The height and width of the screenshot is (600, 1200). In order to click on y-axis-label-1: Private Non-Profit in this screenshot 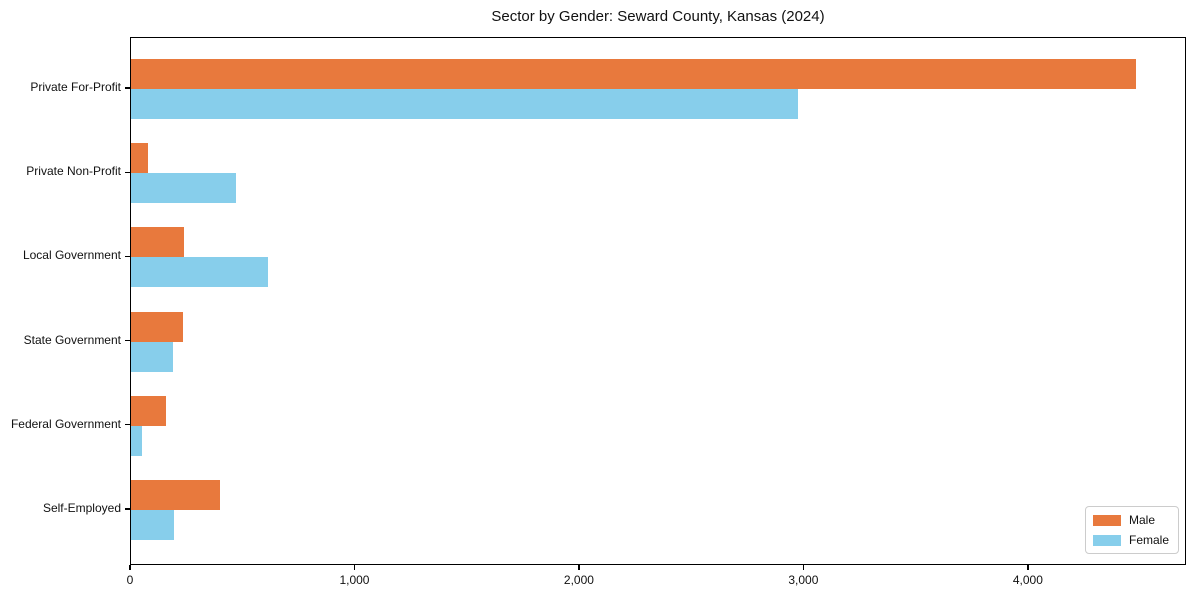, I will do `click(73, 171)`.